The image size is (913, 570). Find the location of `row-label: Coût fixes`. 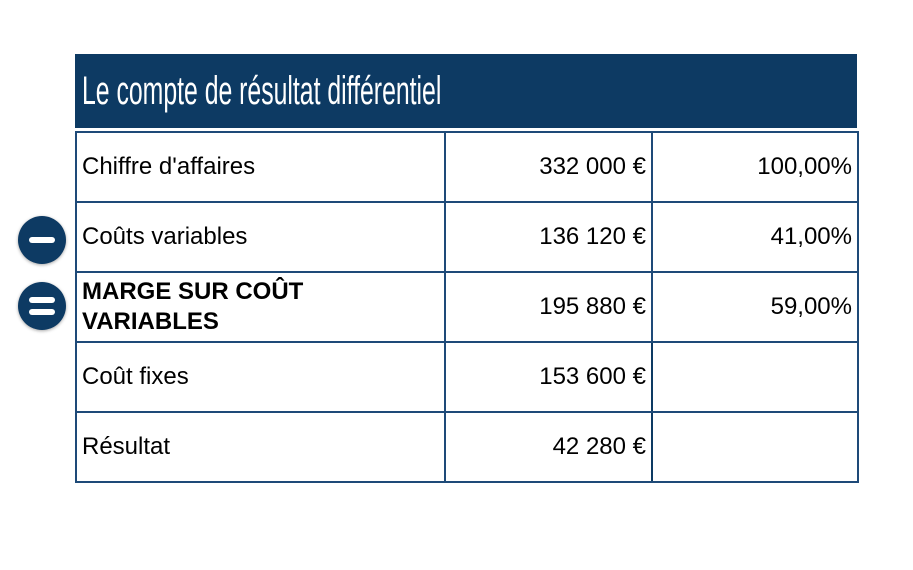

row-label: Coût fixes is located at coordinates (260, 377).